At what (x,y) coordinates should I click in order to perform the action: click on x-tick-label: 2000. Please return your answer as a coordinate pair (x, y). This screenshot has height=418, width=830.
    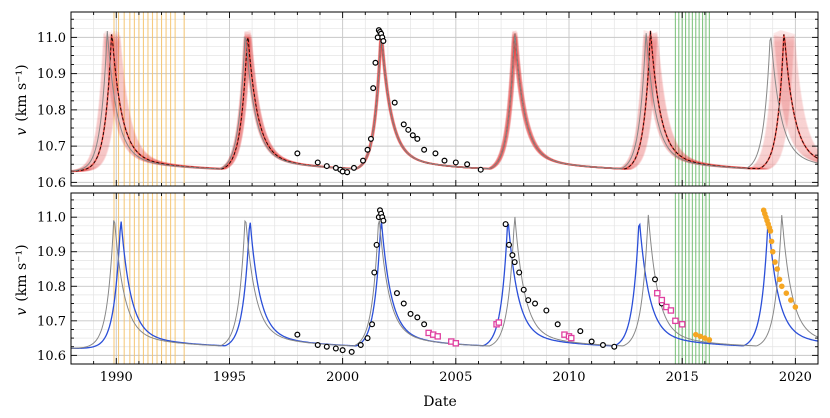
    Looking at the image, I should click on (342, 377).